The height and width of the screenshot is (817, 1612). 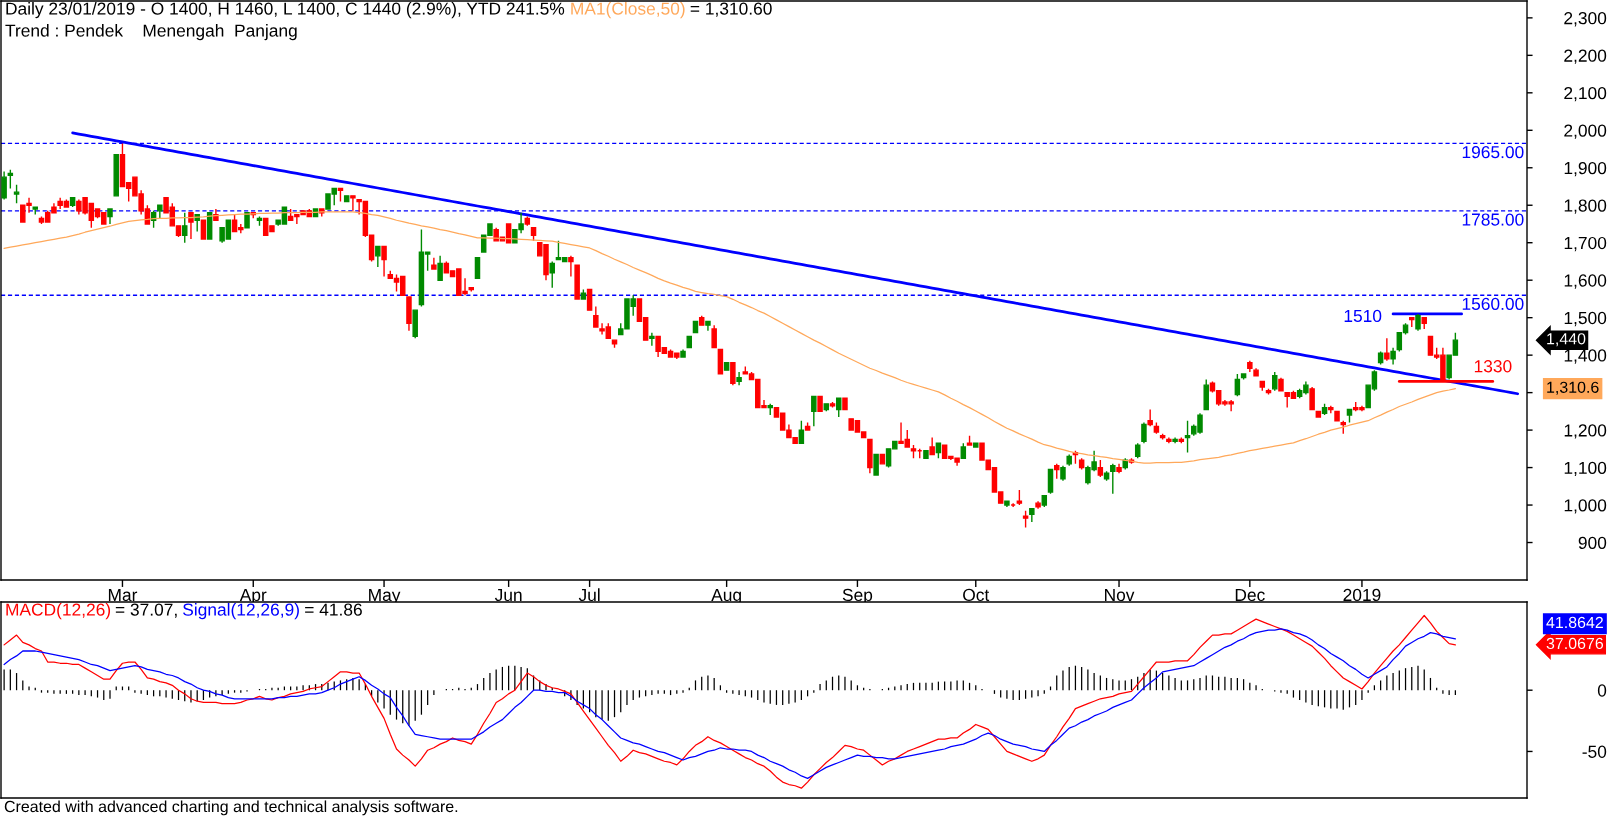 What do you see at coordinates (1250, 595) in the screenshot?
I see `x-tick-label: Dec` at bounding box center [1250, 595].